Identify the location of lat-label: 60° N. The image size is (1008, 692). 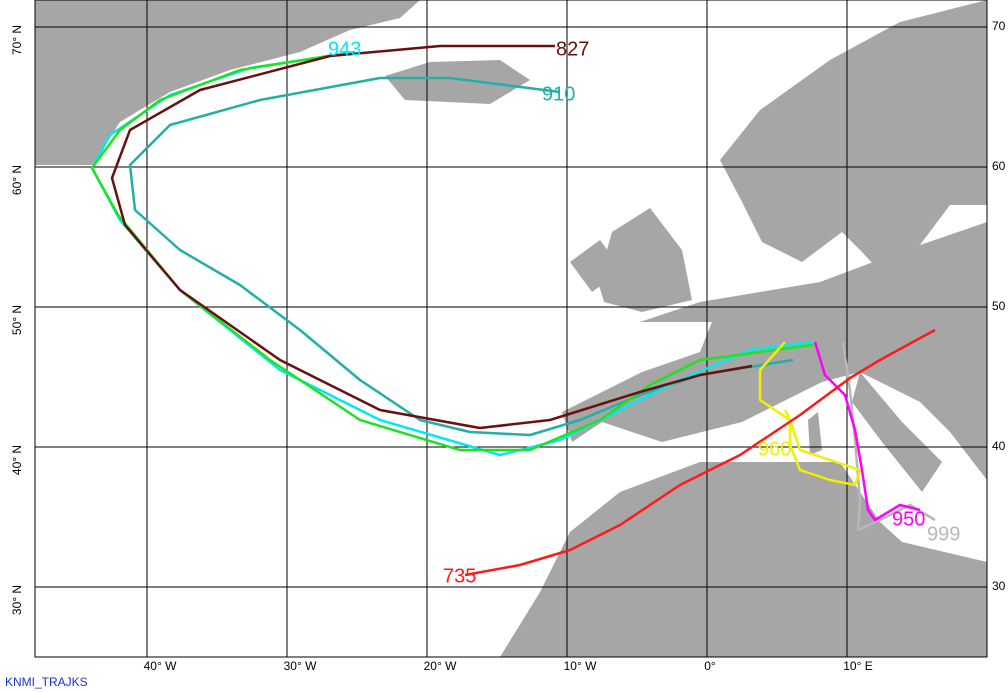
(17, 180).